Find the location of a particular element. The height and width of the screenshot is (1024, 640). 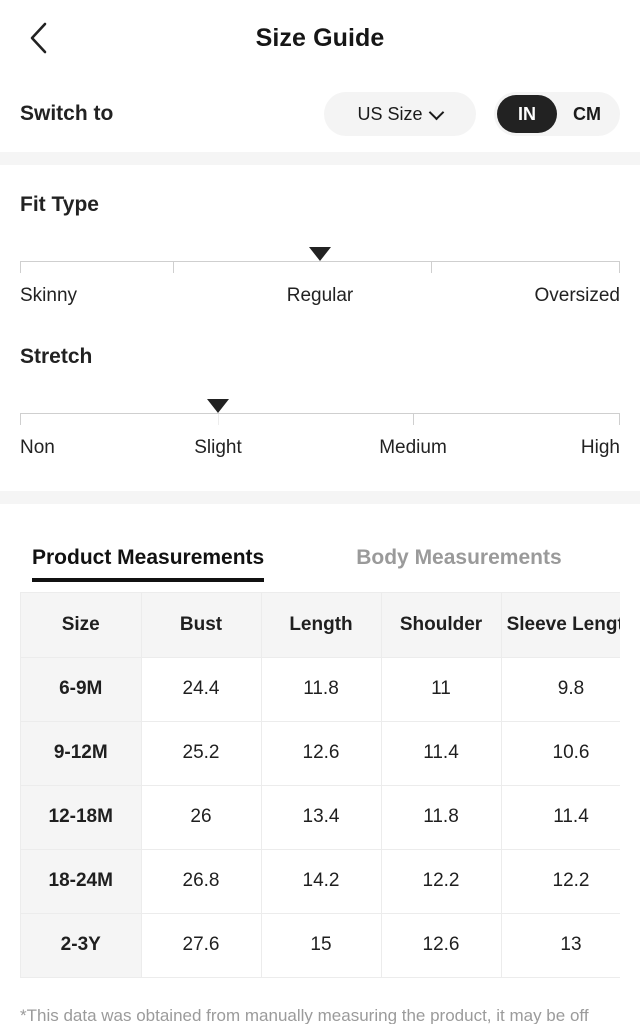

cell-shoulder: 12.6 is located at coordinates (441, 945).